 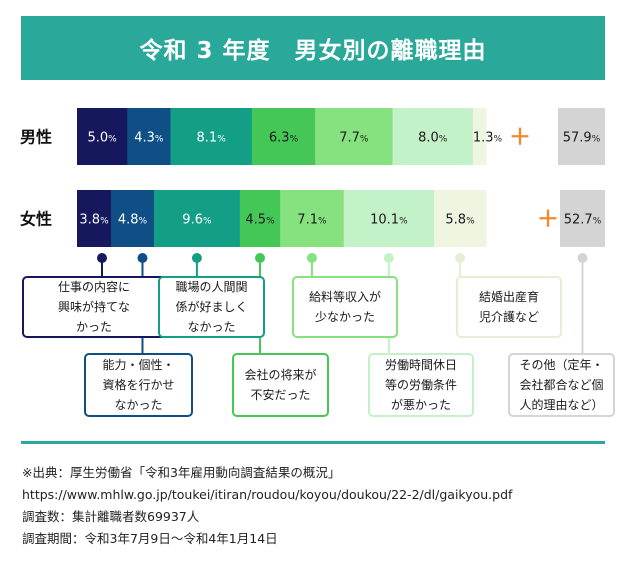 I want to click on data-label: 4.3%, so click(x=149, y=138).